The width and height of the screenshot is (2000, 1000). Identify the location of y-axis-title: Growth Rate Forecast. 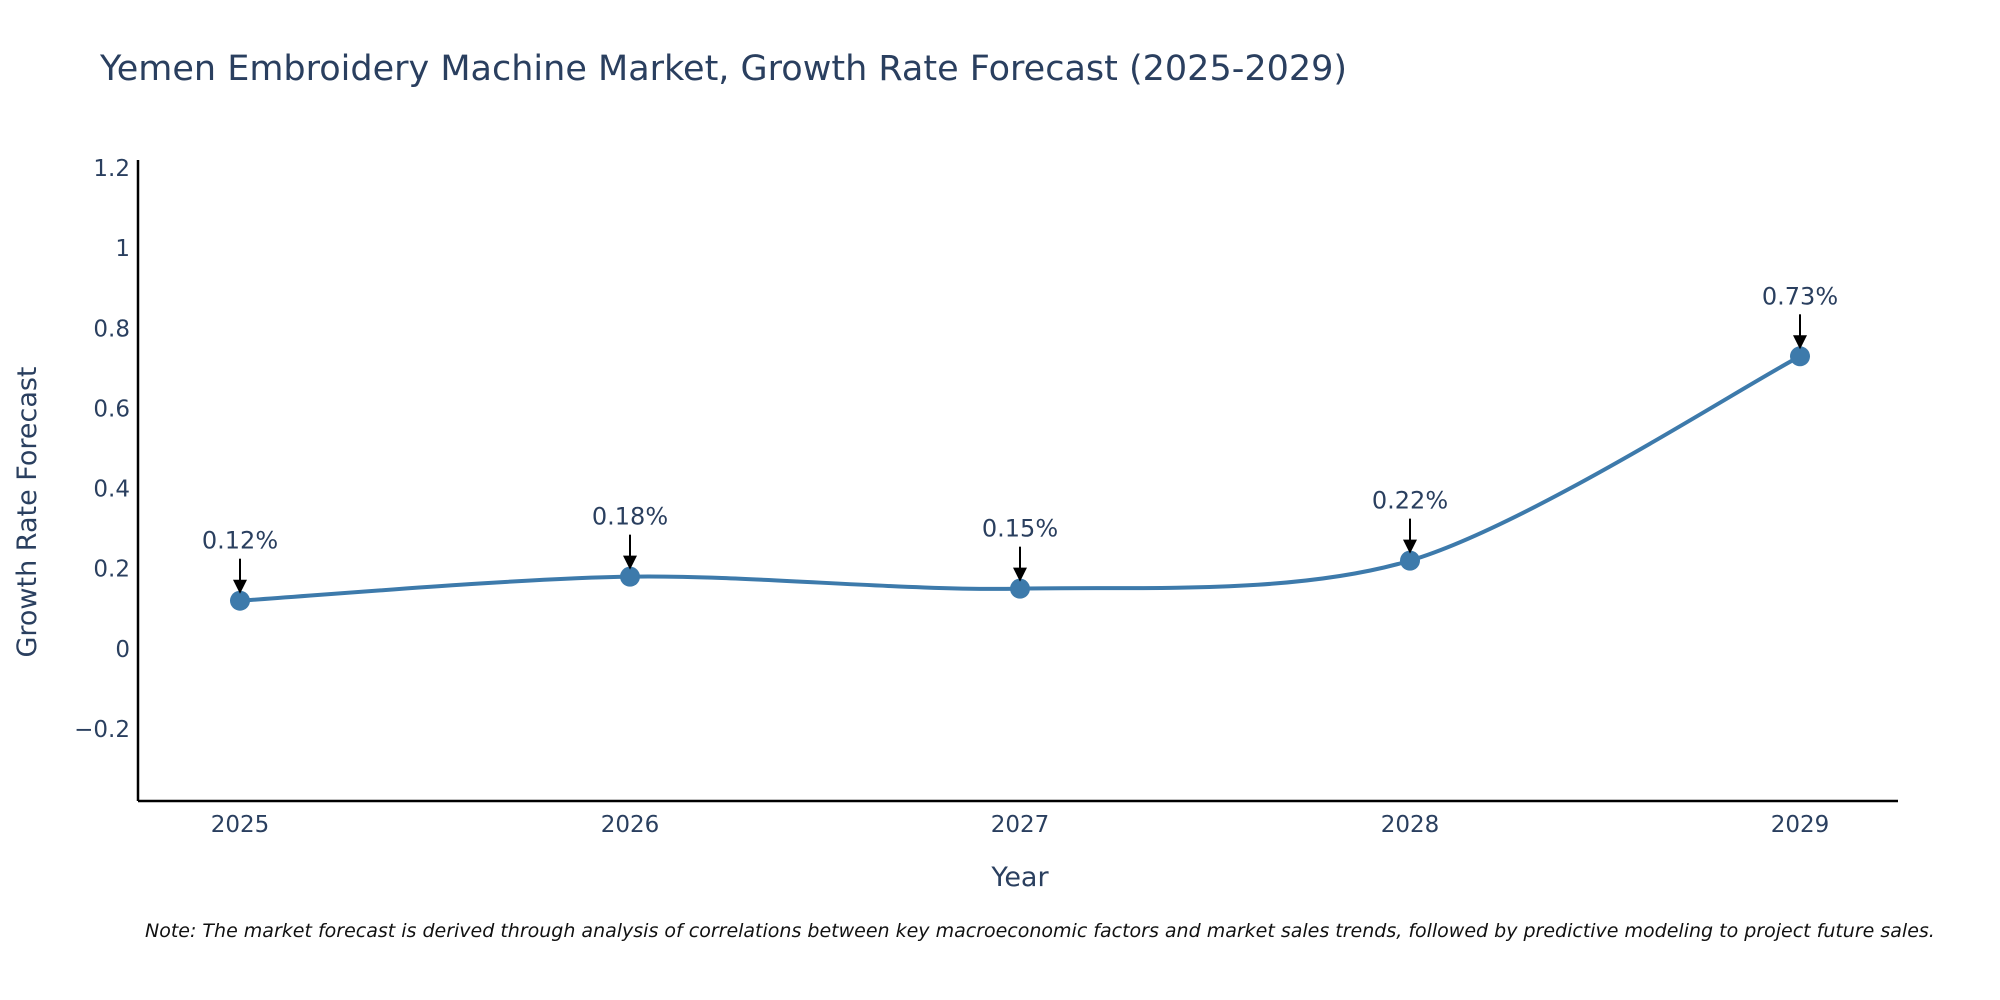
(27, 511).